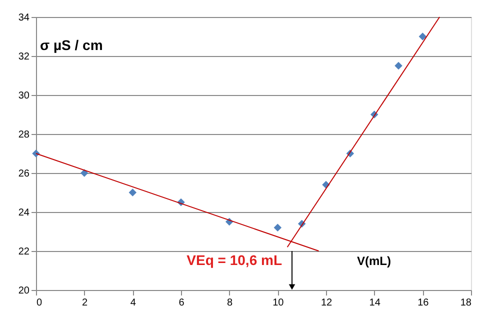 The height and width of the screenshot is (326, 501). I want to click on x-tick-label: 14, so click(375, 303).